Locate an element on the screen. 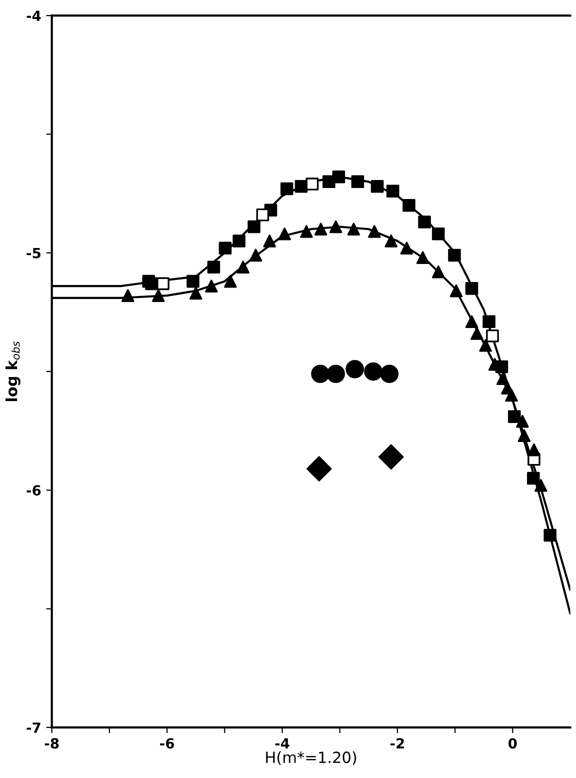  y-tick-label: -7 is located at coordinates (33, 727).